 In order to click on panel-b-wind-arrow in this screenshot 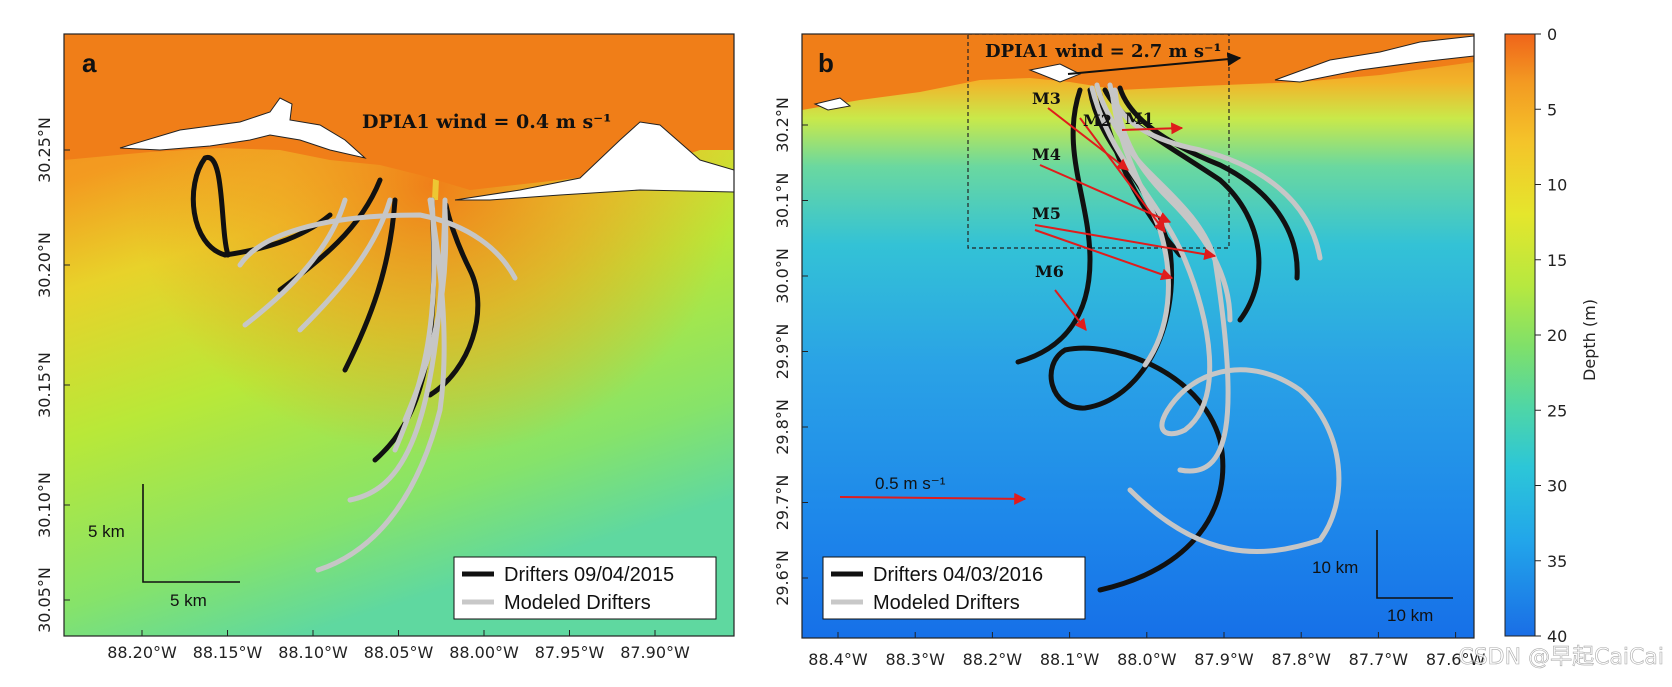, I will do `click(1154, 63)`.